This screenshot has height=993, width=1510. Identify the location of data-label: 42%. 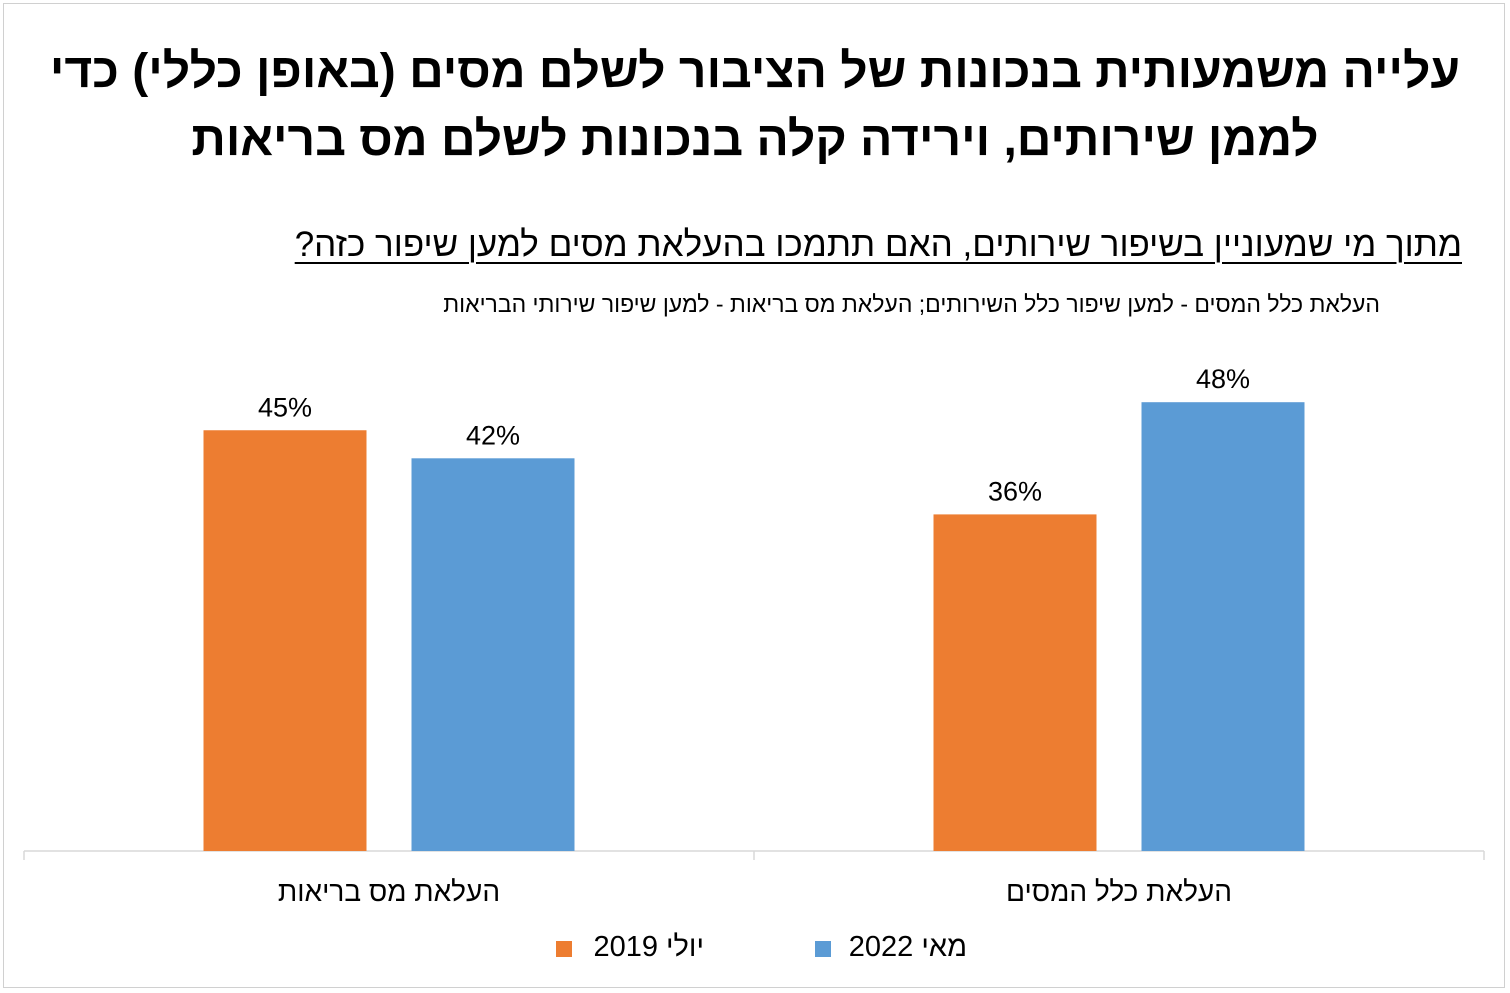
(493, 435).